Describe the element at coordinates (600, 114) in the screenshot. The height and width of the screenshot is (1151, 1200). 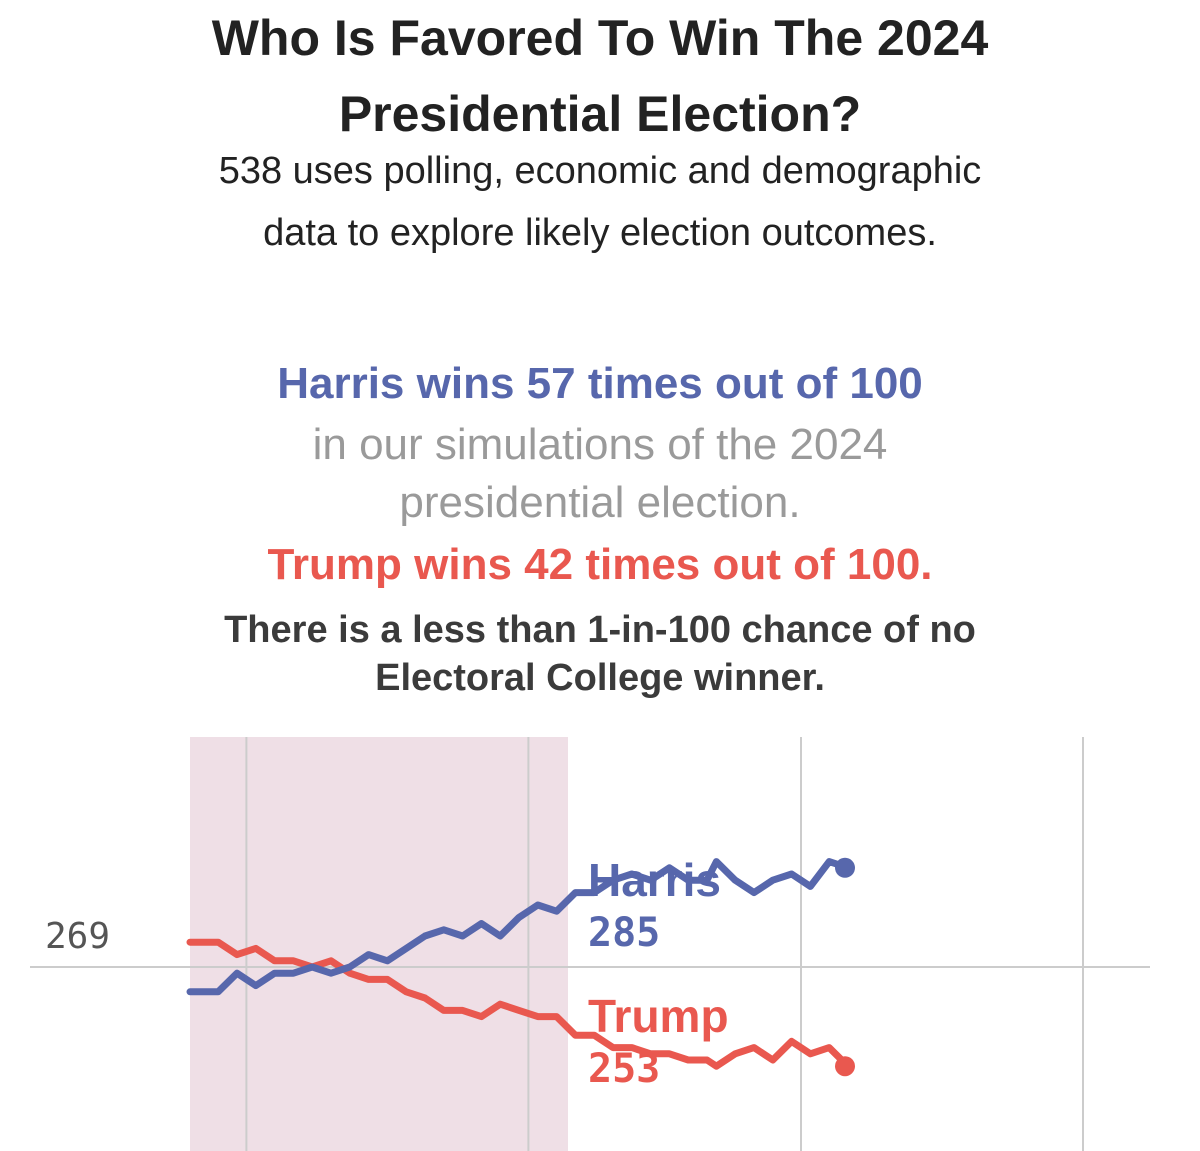
I see `title-line-2: Presidential Election?` at that location.